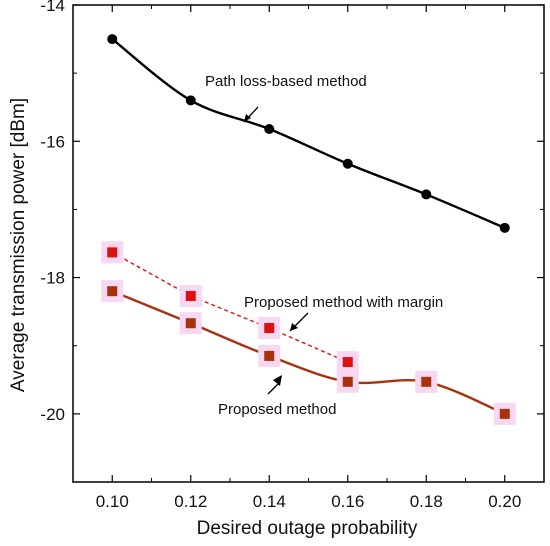  I want to click on x-tick-label: 0.14, so click(269, 501).